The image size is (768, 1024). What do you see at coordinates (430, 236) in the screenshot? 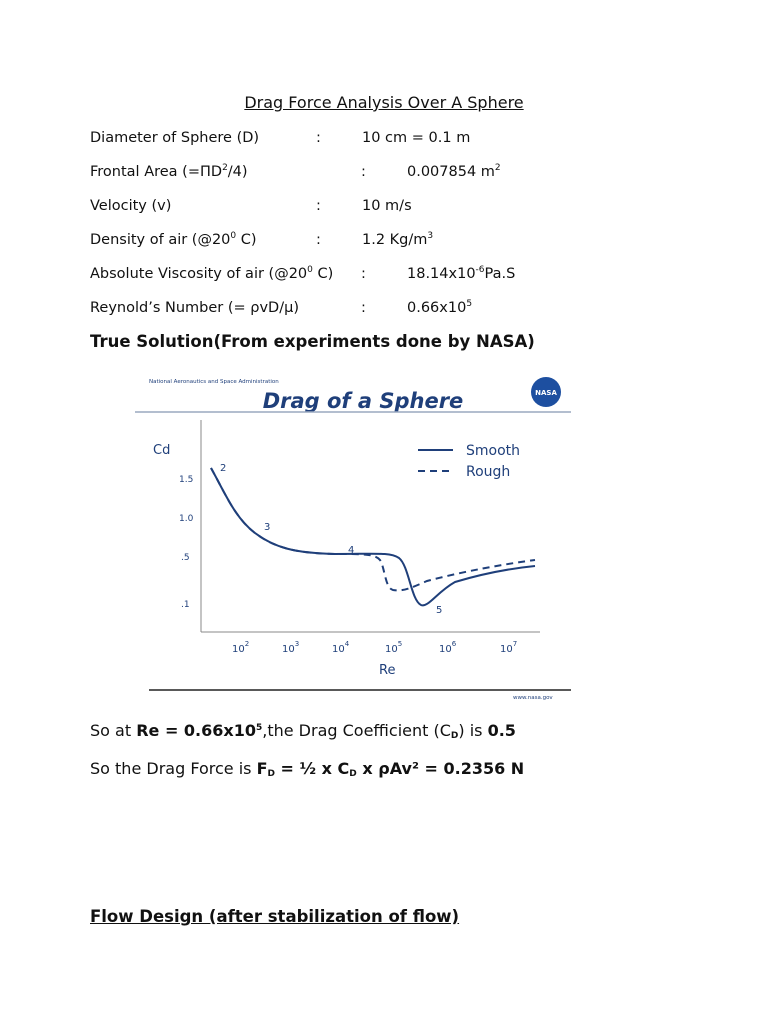
I see `sup: 3` at bounding box center [430, 236].